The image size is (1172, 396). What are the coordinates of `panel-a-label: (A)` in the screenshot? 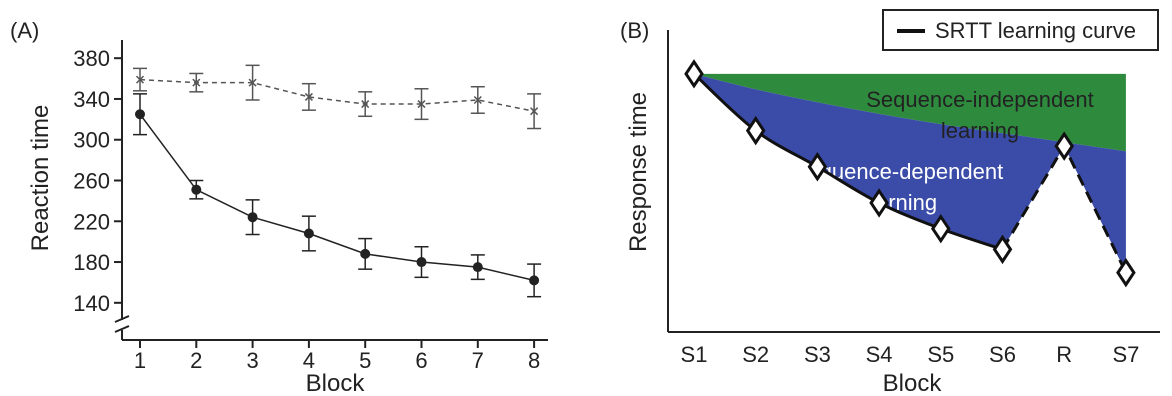 It's located at (24, 30).